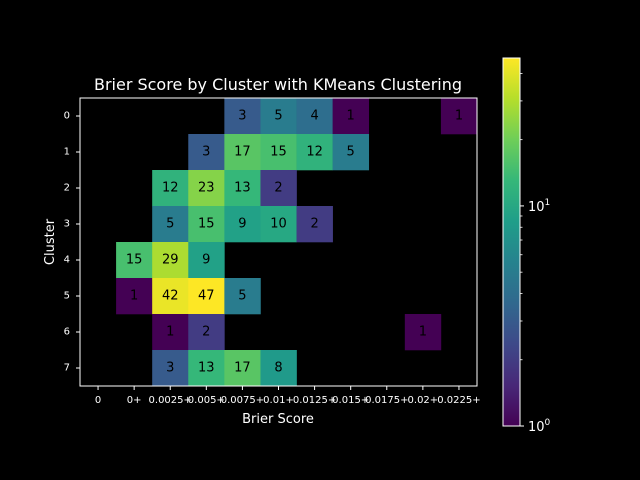 The image size is (640, 480). What do you see at coordinates (170, 400) in the screenshot?
I see `x-tick-label: 0.0025+` at bounding box center [170, 400].